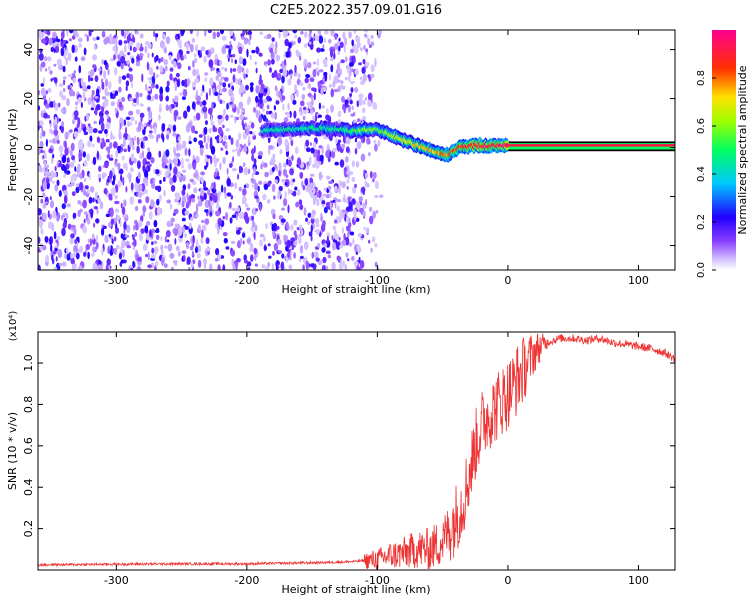 The width and height of the screenshot is (750, 600). What do you see at coordinates (591, 145) in the screenshot?
I see `signal-line-core` at bounding box center [591, 145].